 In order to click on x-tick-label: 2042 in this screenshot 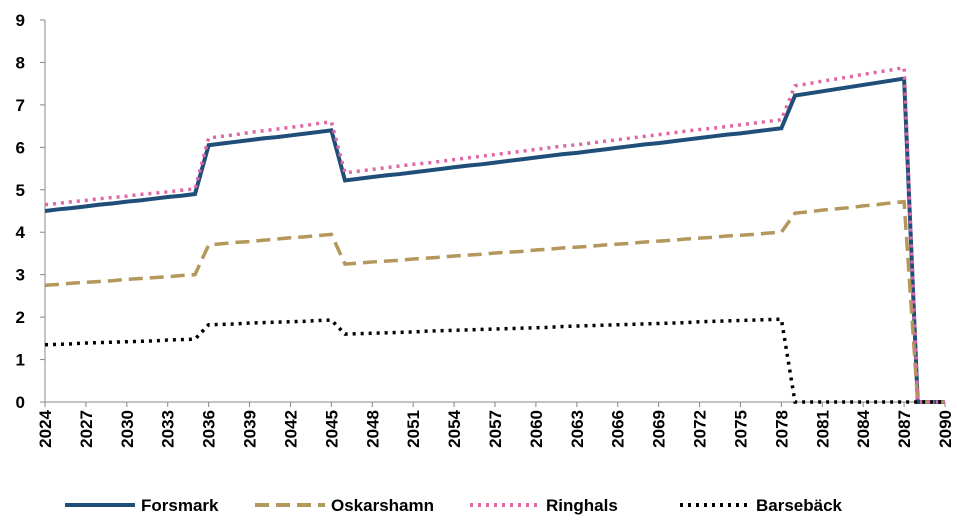, I will do `click(290, 429)`.